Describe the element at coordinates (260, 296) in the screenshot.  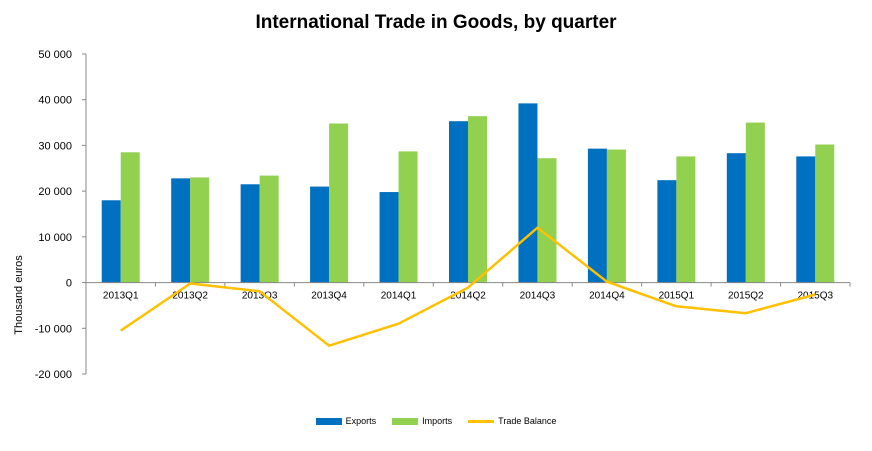
I see `x-tick-label: 2013Q3` at that location.